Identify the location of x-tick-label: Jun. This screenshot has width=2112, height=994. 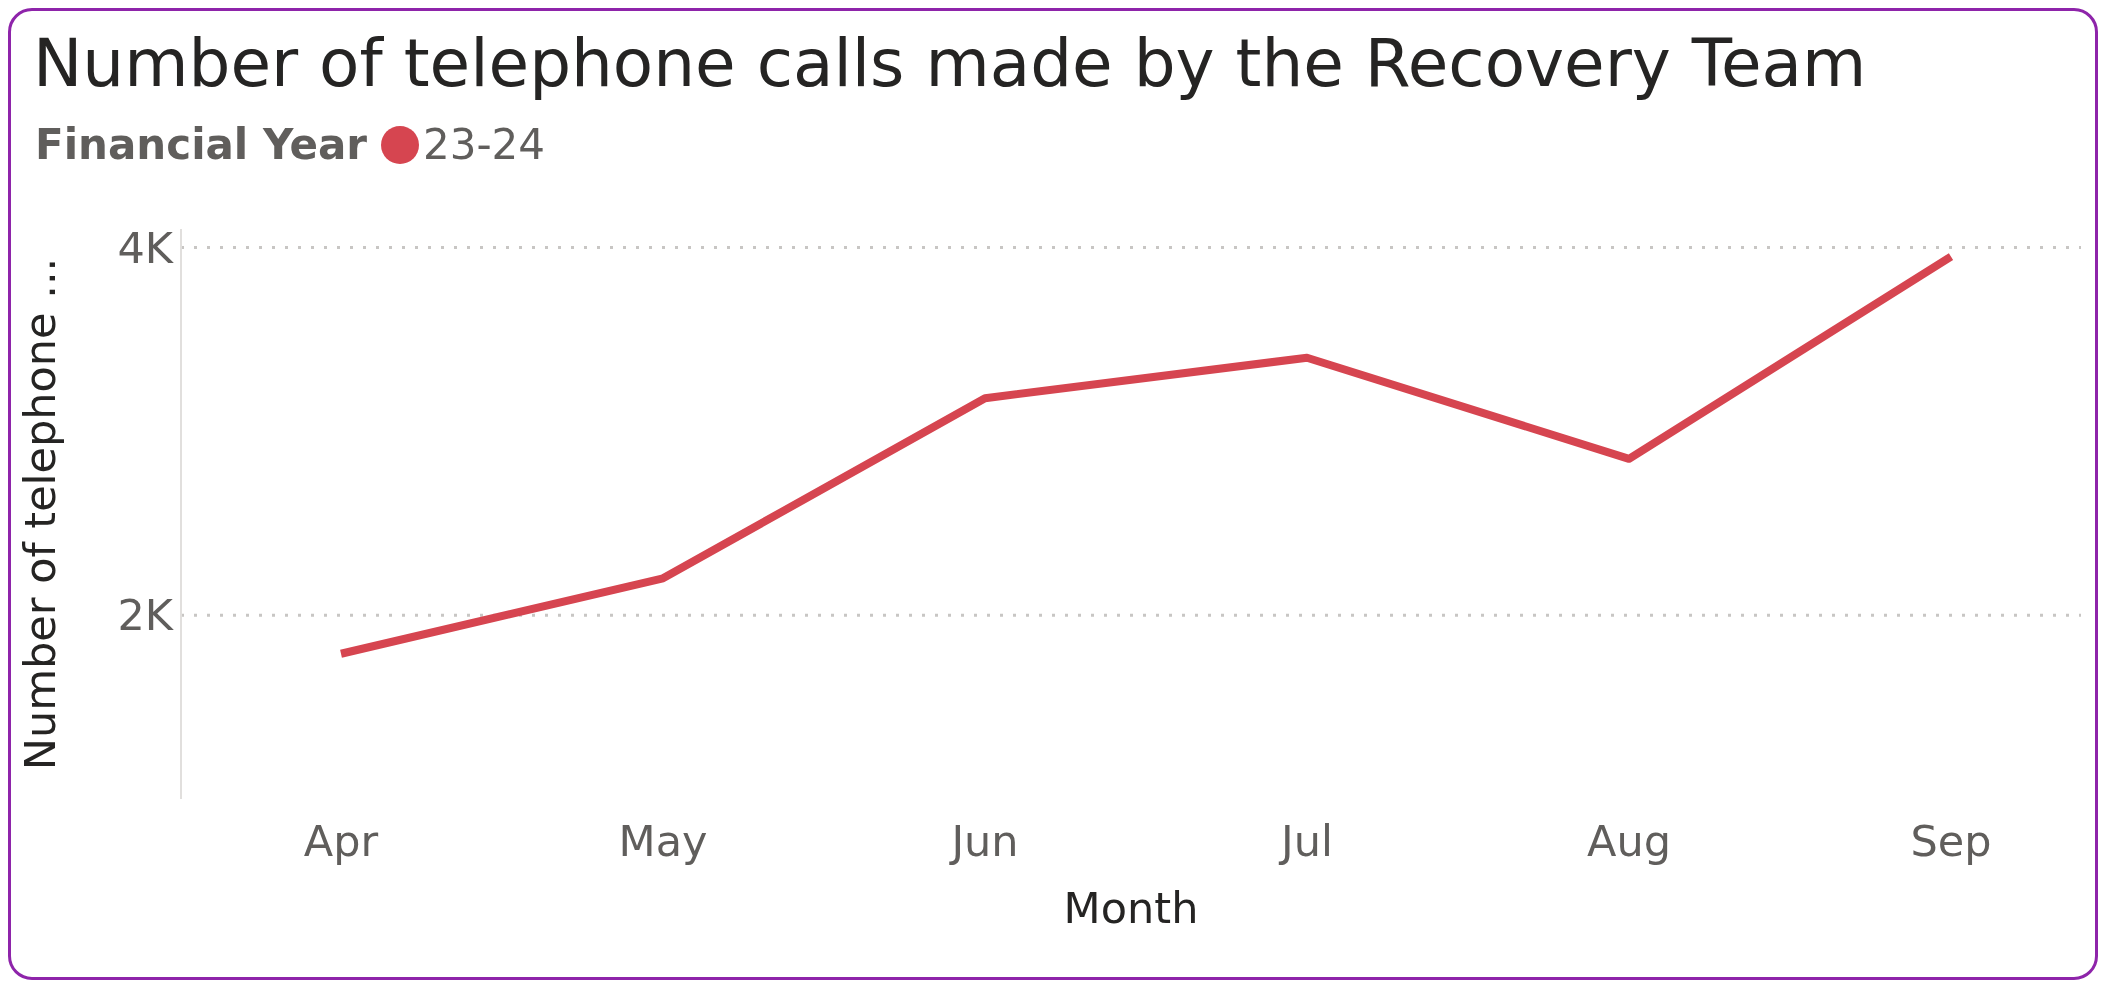
(983, 840).